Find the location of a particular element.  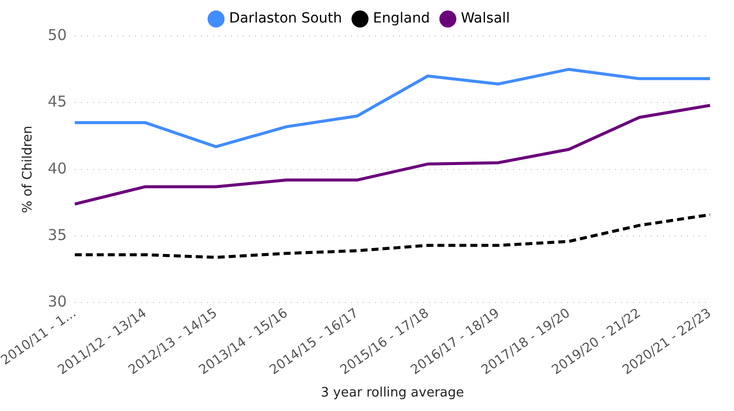

y-tick-label: 50 is located at coordinates (57, 35).